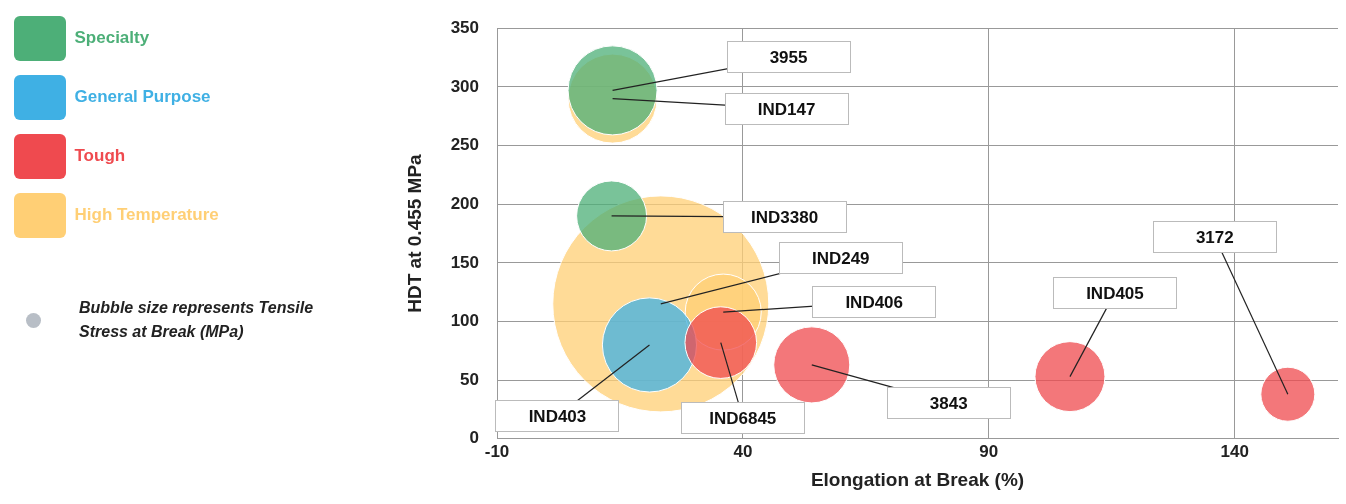 This screenshot has width=1346, height=504. Describe the element at coordinates (142, 97) in the screenshot. I see `text: General Purpose` at that location.